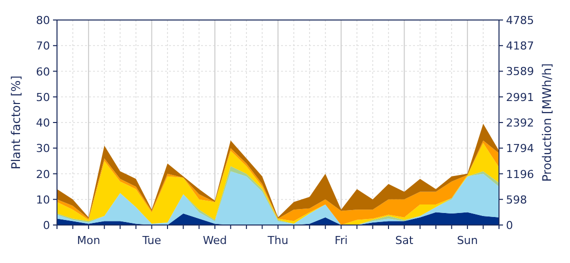 The height and width of the screenshot is (263, 570). I want to click on y2-tick-label: 4187, so click(520, 46).